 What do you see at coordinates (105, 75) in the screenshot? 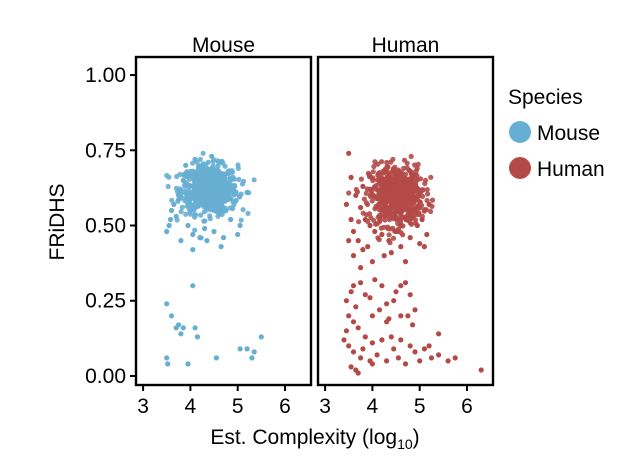
I see `y-tick-label: 1.00` at bounding box center [105, 75].